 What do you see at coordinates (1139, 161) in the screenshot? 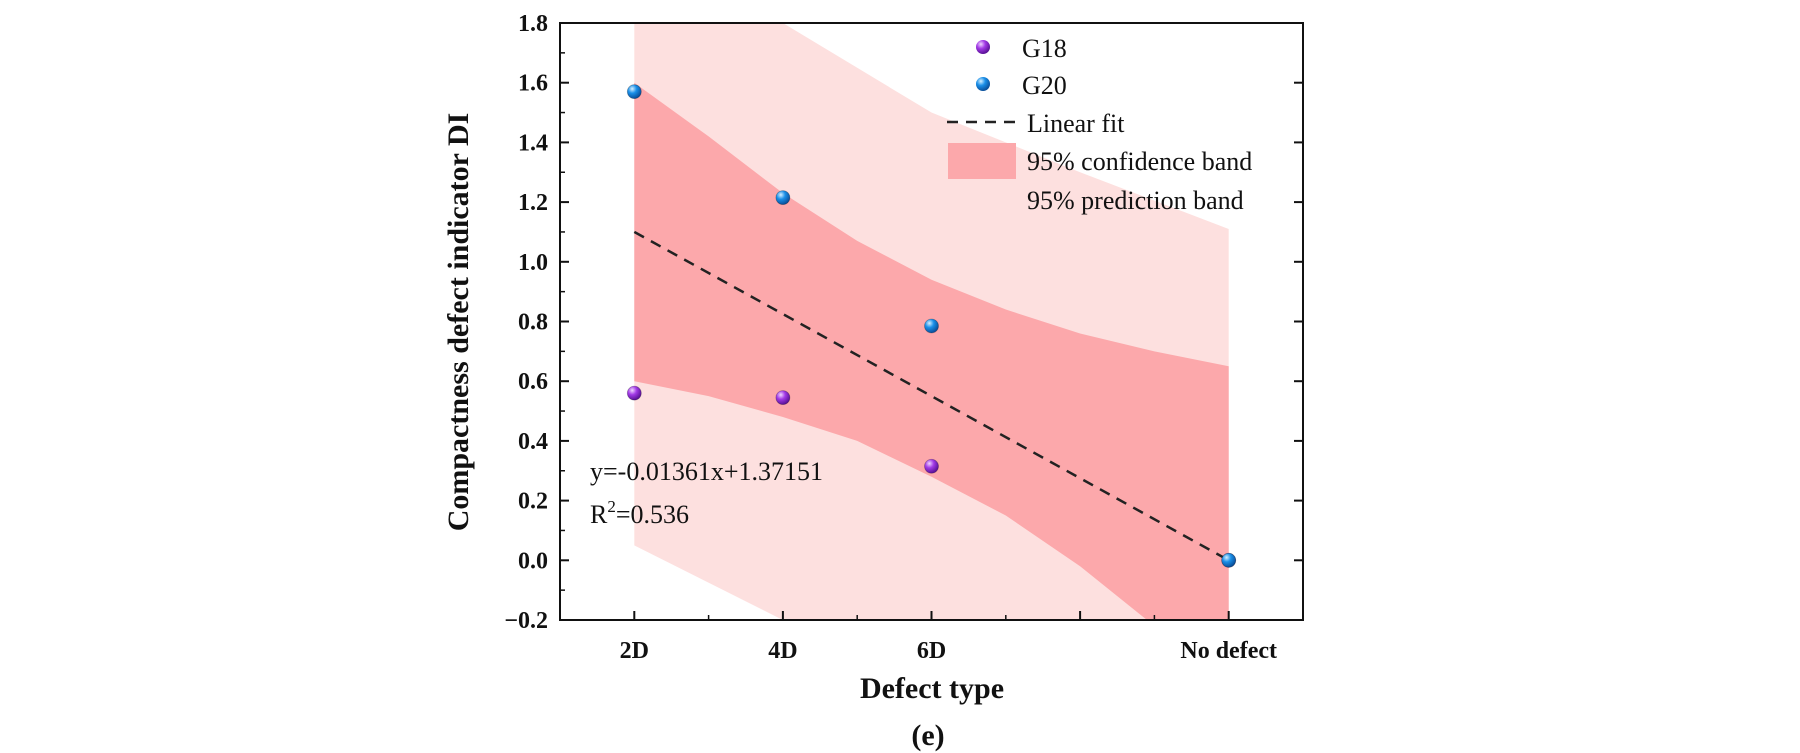
I see `legend-label-confidence-band: 95% confidence band` at bounding box center [1139, 161].